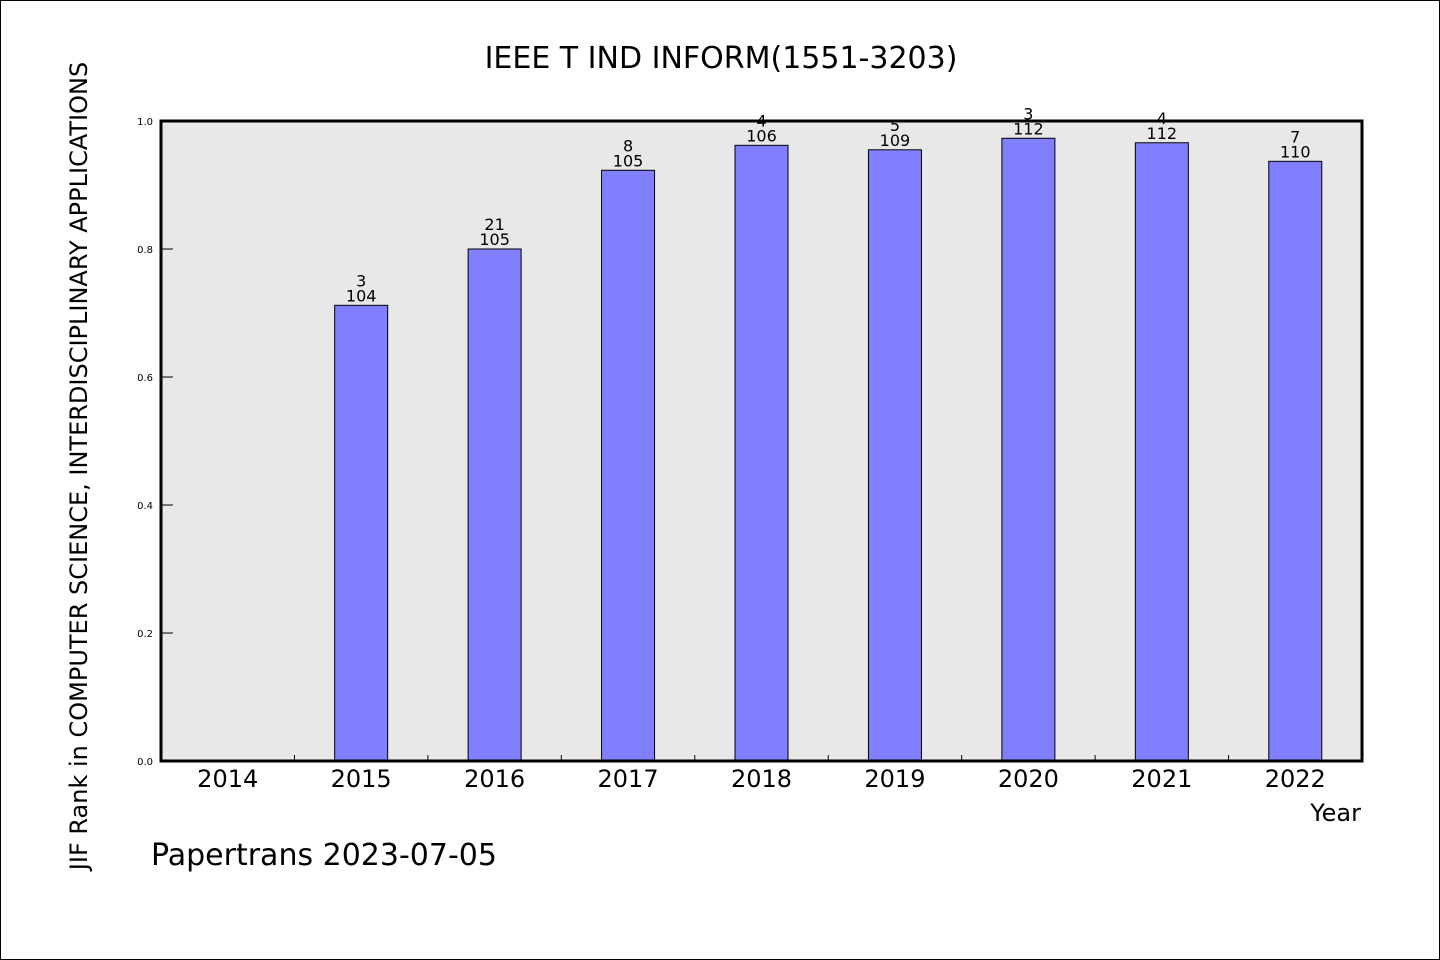 This screenshot has width=1440, height=960. Describe the element at coordinates (761, 453) in the screenshot. I see `bar-2018` at that location.